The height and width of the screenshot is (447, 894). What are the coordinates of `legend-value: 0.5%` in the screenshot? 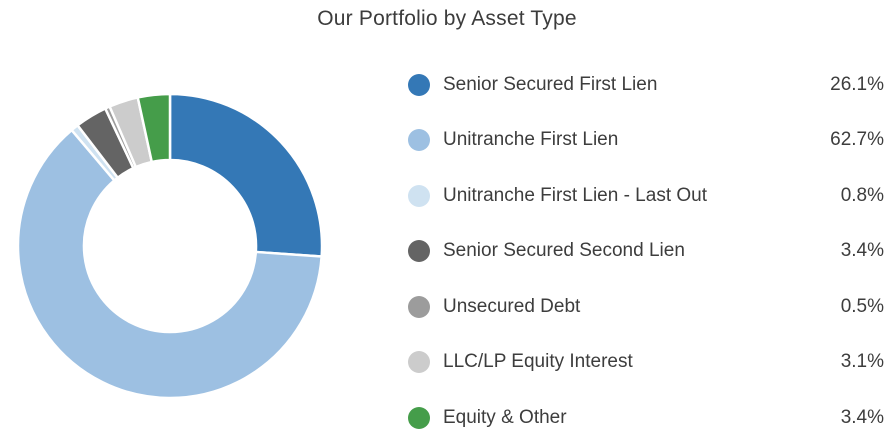 It's located at (862, 306).